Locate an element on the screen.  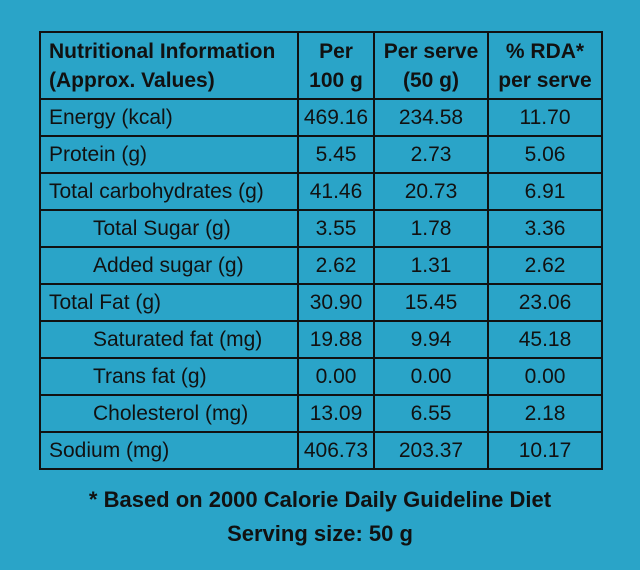
per-serve-value: 2.73 is located at coordinates (431, 154).